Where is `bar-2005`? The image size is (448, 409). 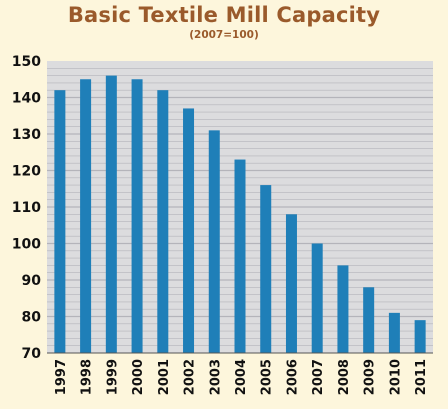
bar-2005 is located at coordinates (266, 269).